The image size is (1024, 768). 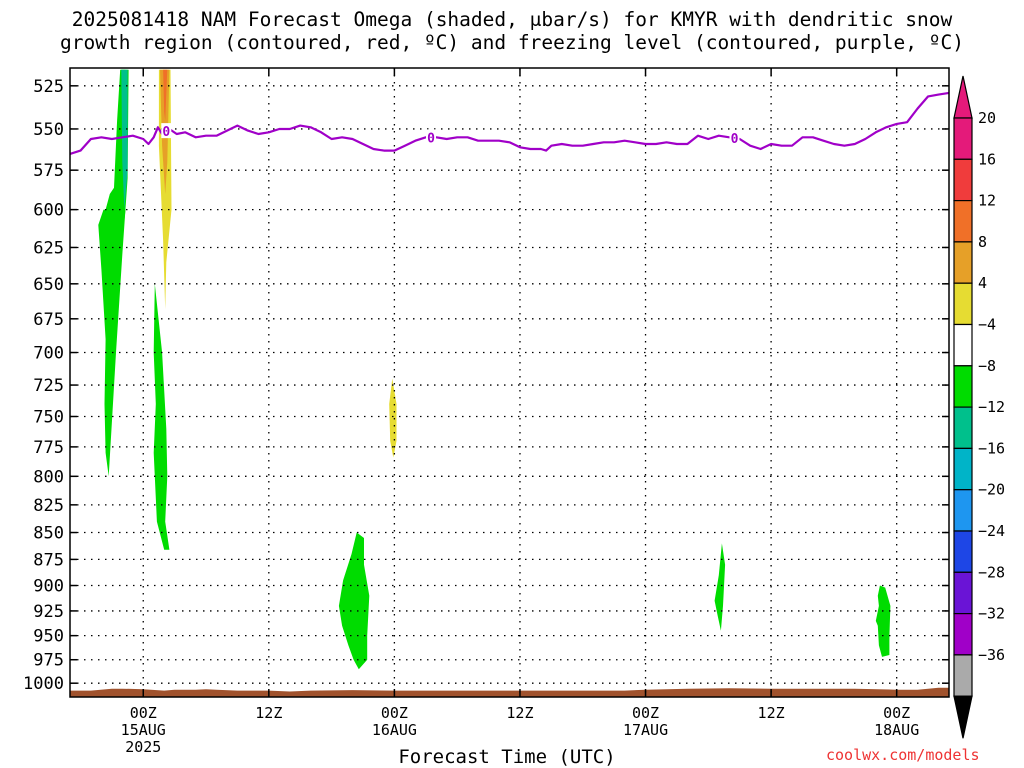 I want to click on colorbar: 20 16 12 8 4 −4 −8 −12 −16 −20 −24 −28 −32 −36, so click(x=979, y=407).